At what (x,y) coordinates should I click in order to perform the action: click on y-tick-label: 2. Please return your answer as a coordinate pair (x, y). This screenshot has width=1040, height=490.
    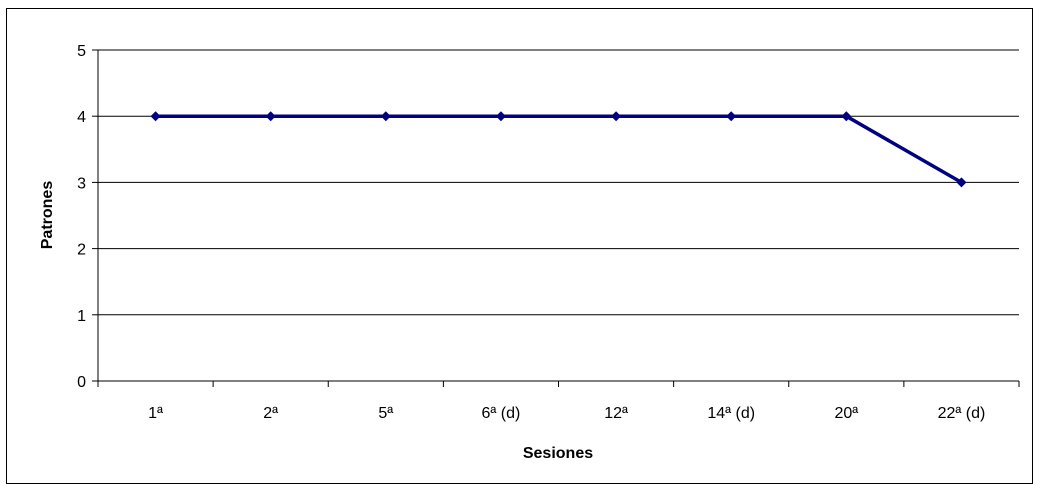
    Looking at the image, I should click on (81, 250).